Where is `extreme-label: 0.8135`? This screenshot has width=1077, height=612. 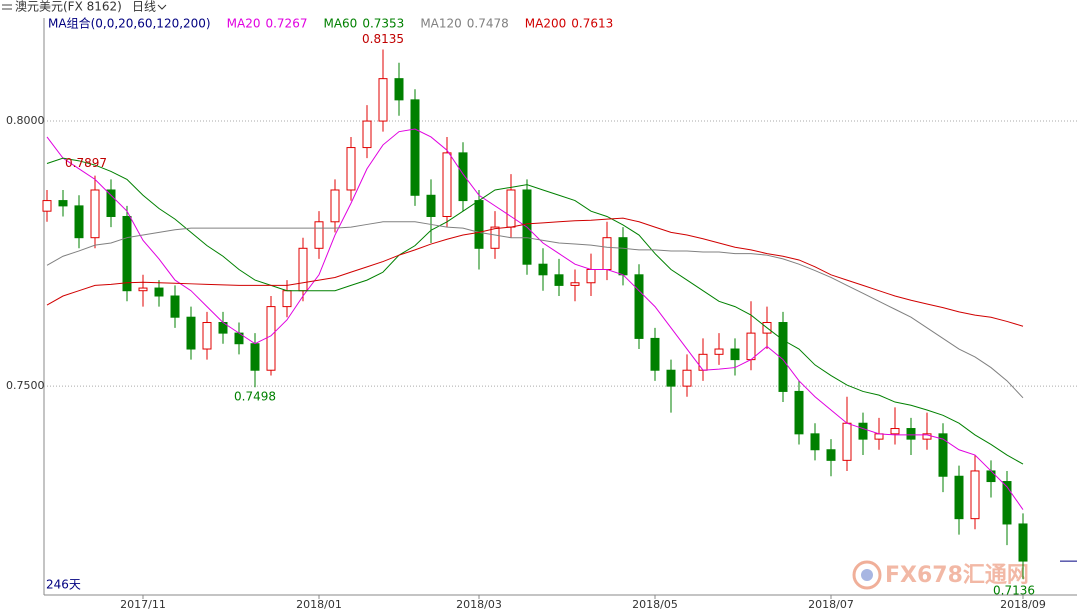 extreme-label: 0.8135 is located at coordinates (383, 39).